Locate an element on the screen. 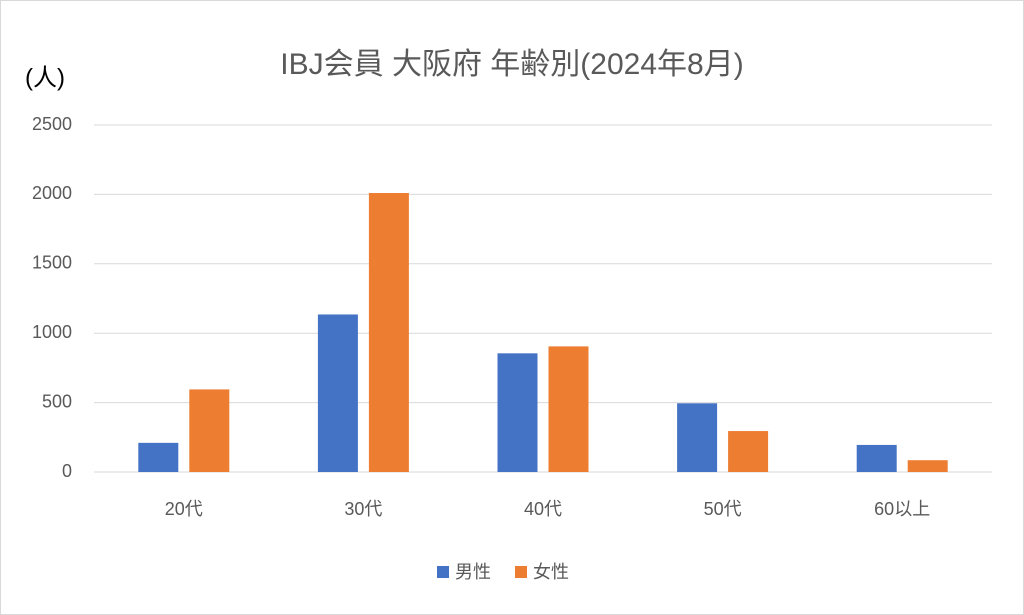 Image resolution: width=1024 pixels, height=615 pixels. y-tick-label: 500 is located at coordinates (57, 401).